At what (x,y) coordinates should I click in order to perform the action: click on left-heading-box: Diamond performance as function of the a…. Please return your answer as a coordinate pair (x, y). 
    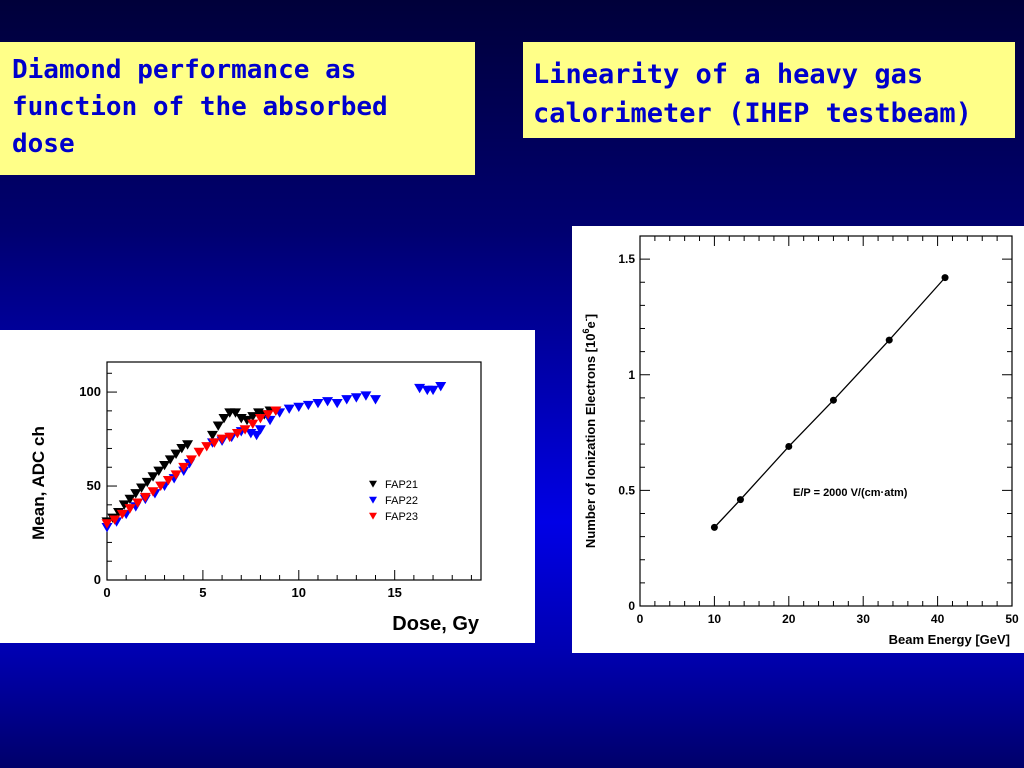
    Looking at the image, I should click on (237, 108).